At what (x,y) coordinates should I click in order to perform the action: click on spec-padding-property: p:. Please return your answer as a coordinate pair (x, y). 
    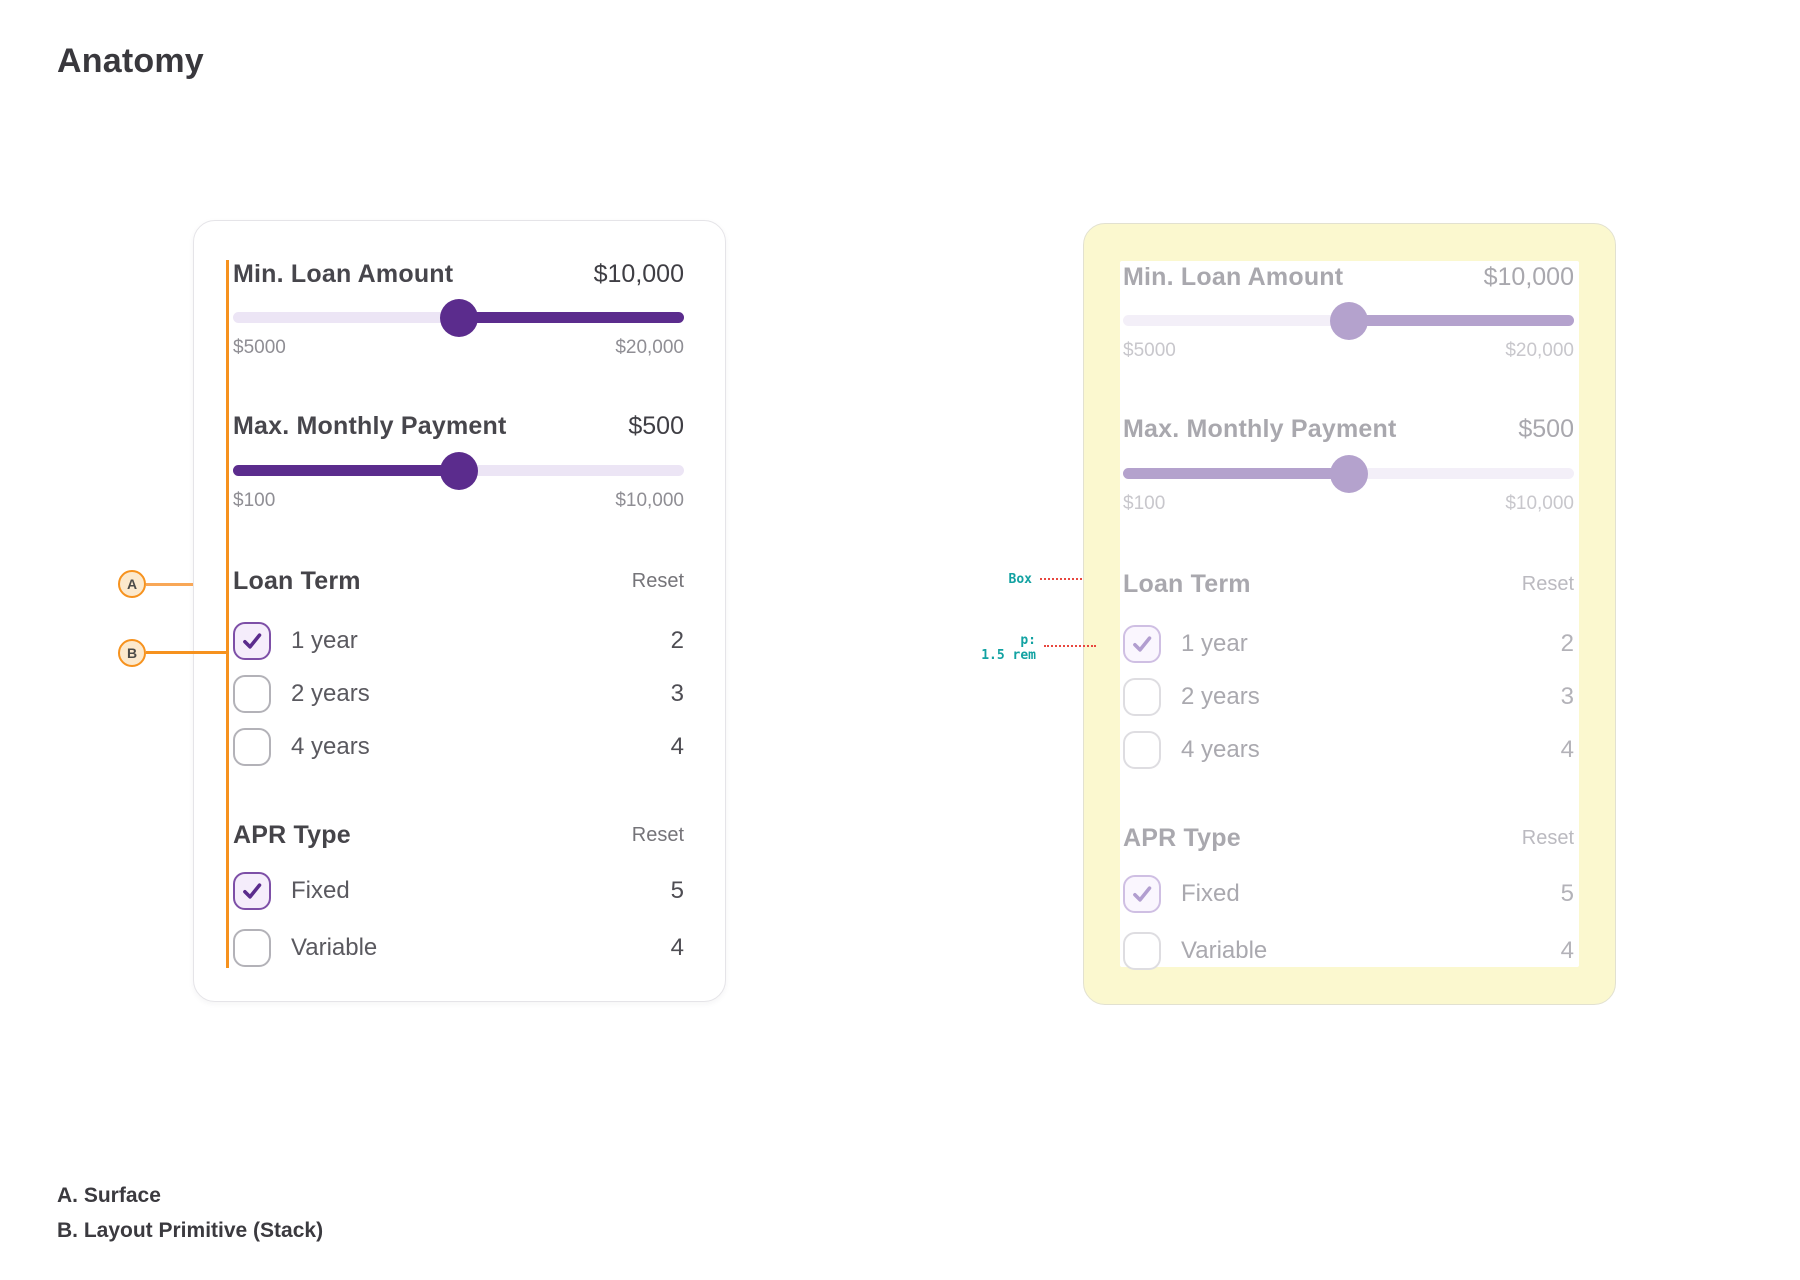
    Looking at the image, I should click on (1028, 640).